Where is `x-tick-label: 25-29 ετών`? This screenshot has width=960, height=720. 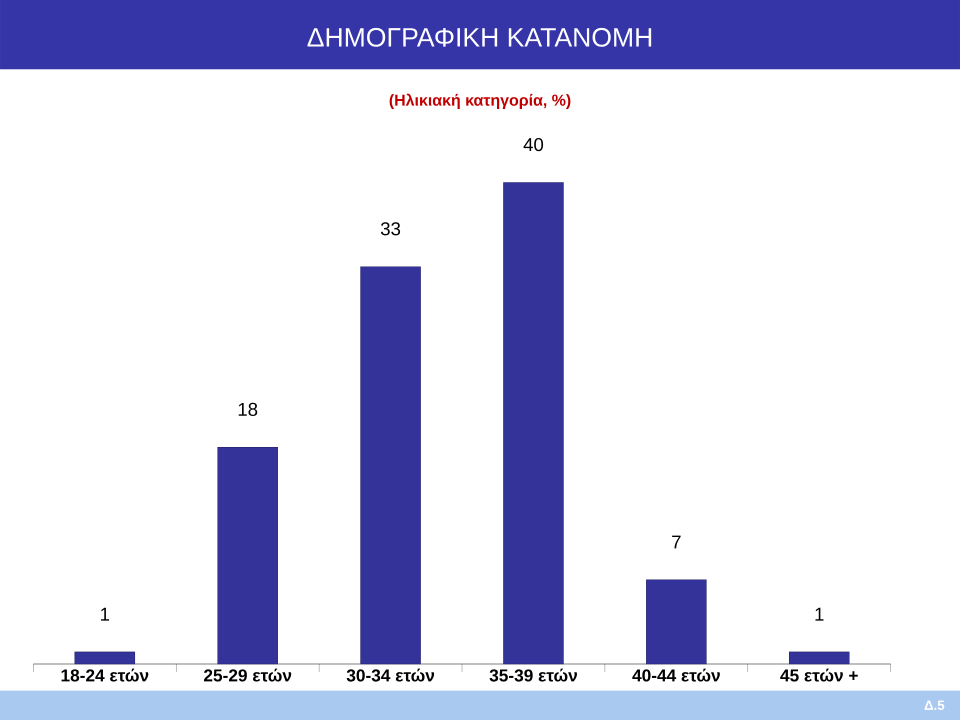
x-tick-label: 25-29 ετών is located at coordinates (248, 675).